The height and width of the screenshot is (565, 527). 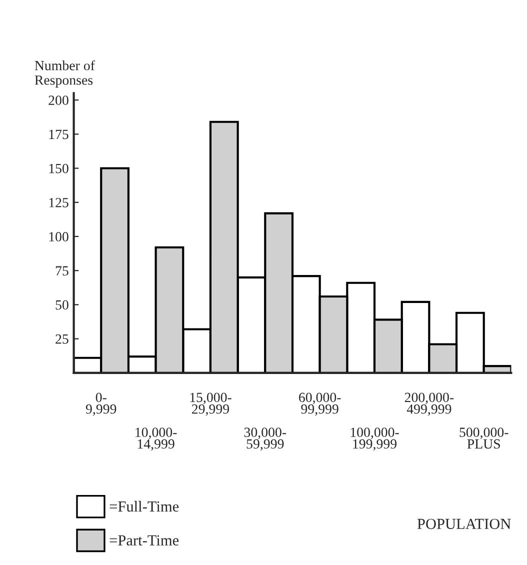 I want to click on x-tick-label: 200,000- 499,999, so click(x=429, y=404).